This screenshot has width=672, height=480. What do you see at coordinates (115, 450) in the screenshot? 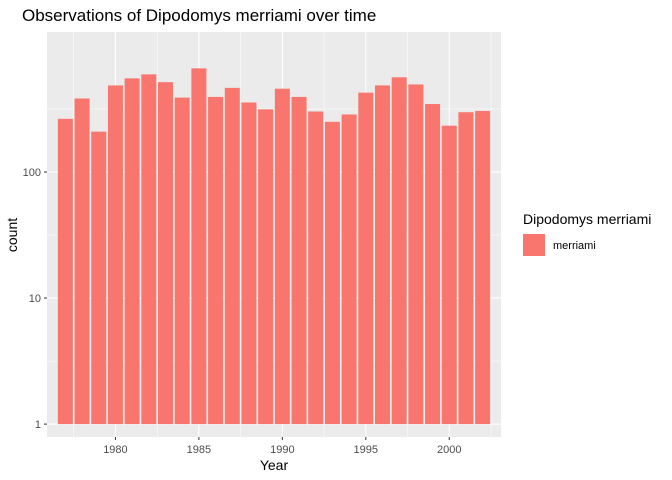
I see `x-tick-label: 1980` at bounding box center [115, 450].